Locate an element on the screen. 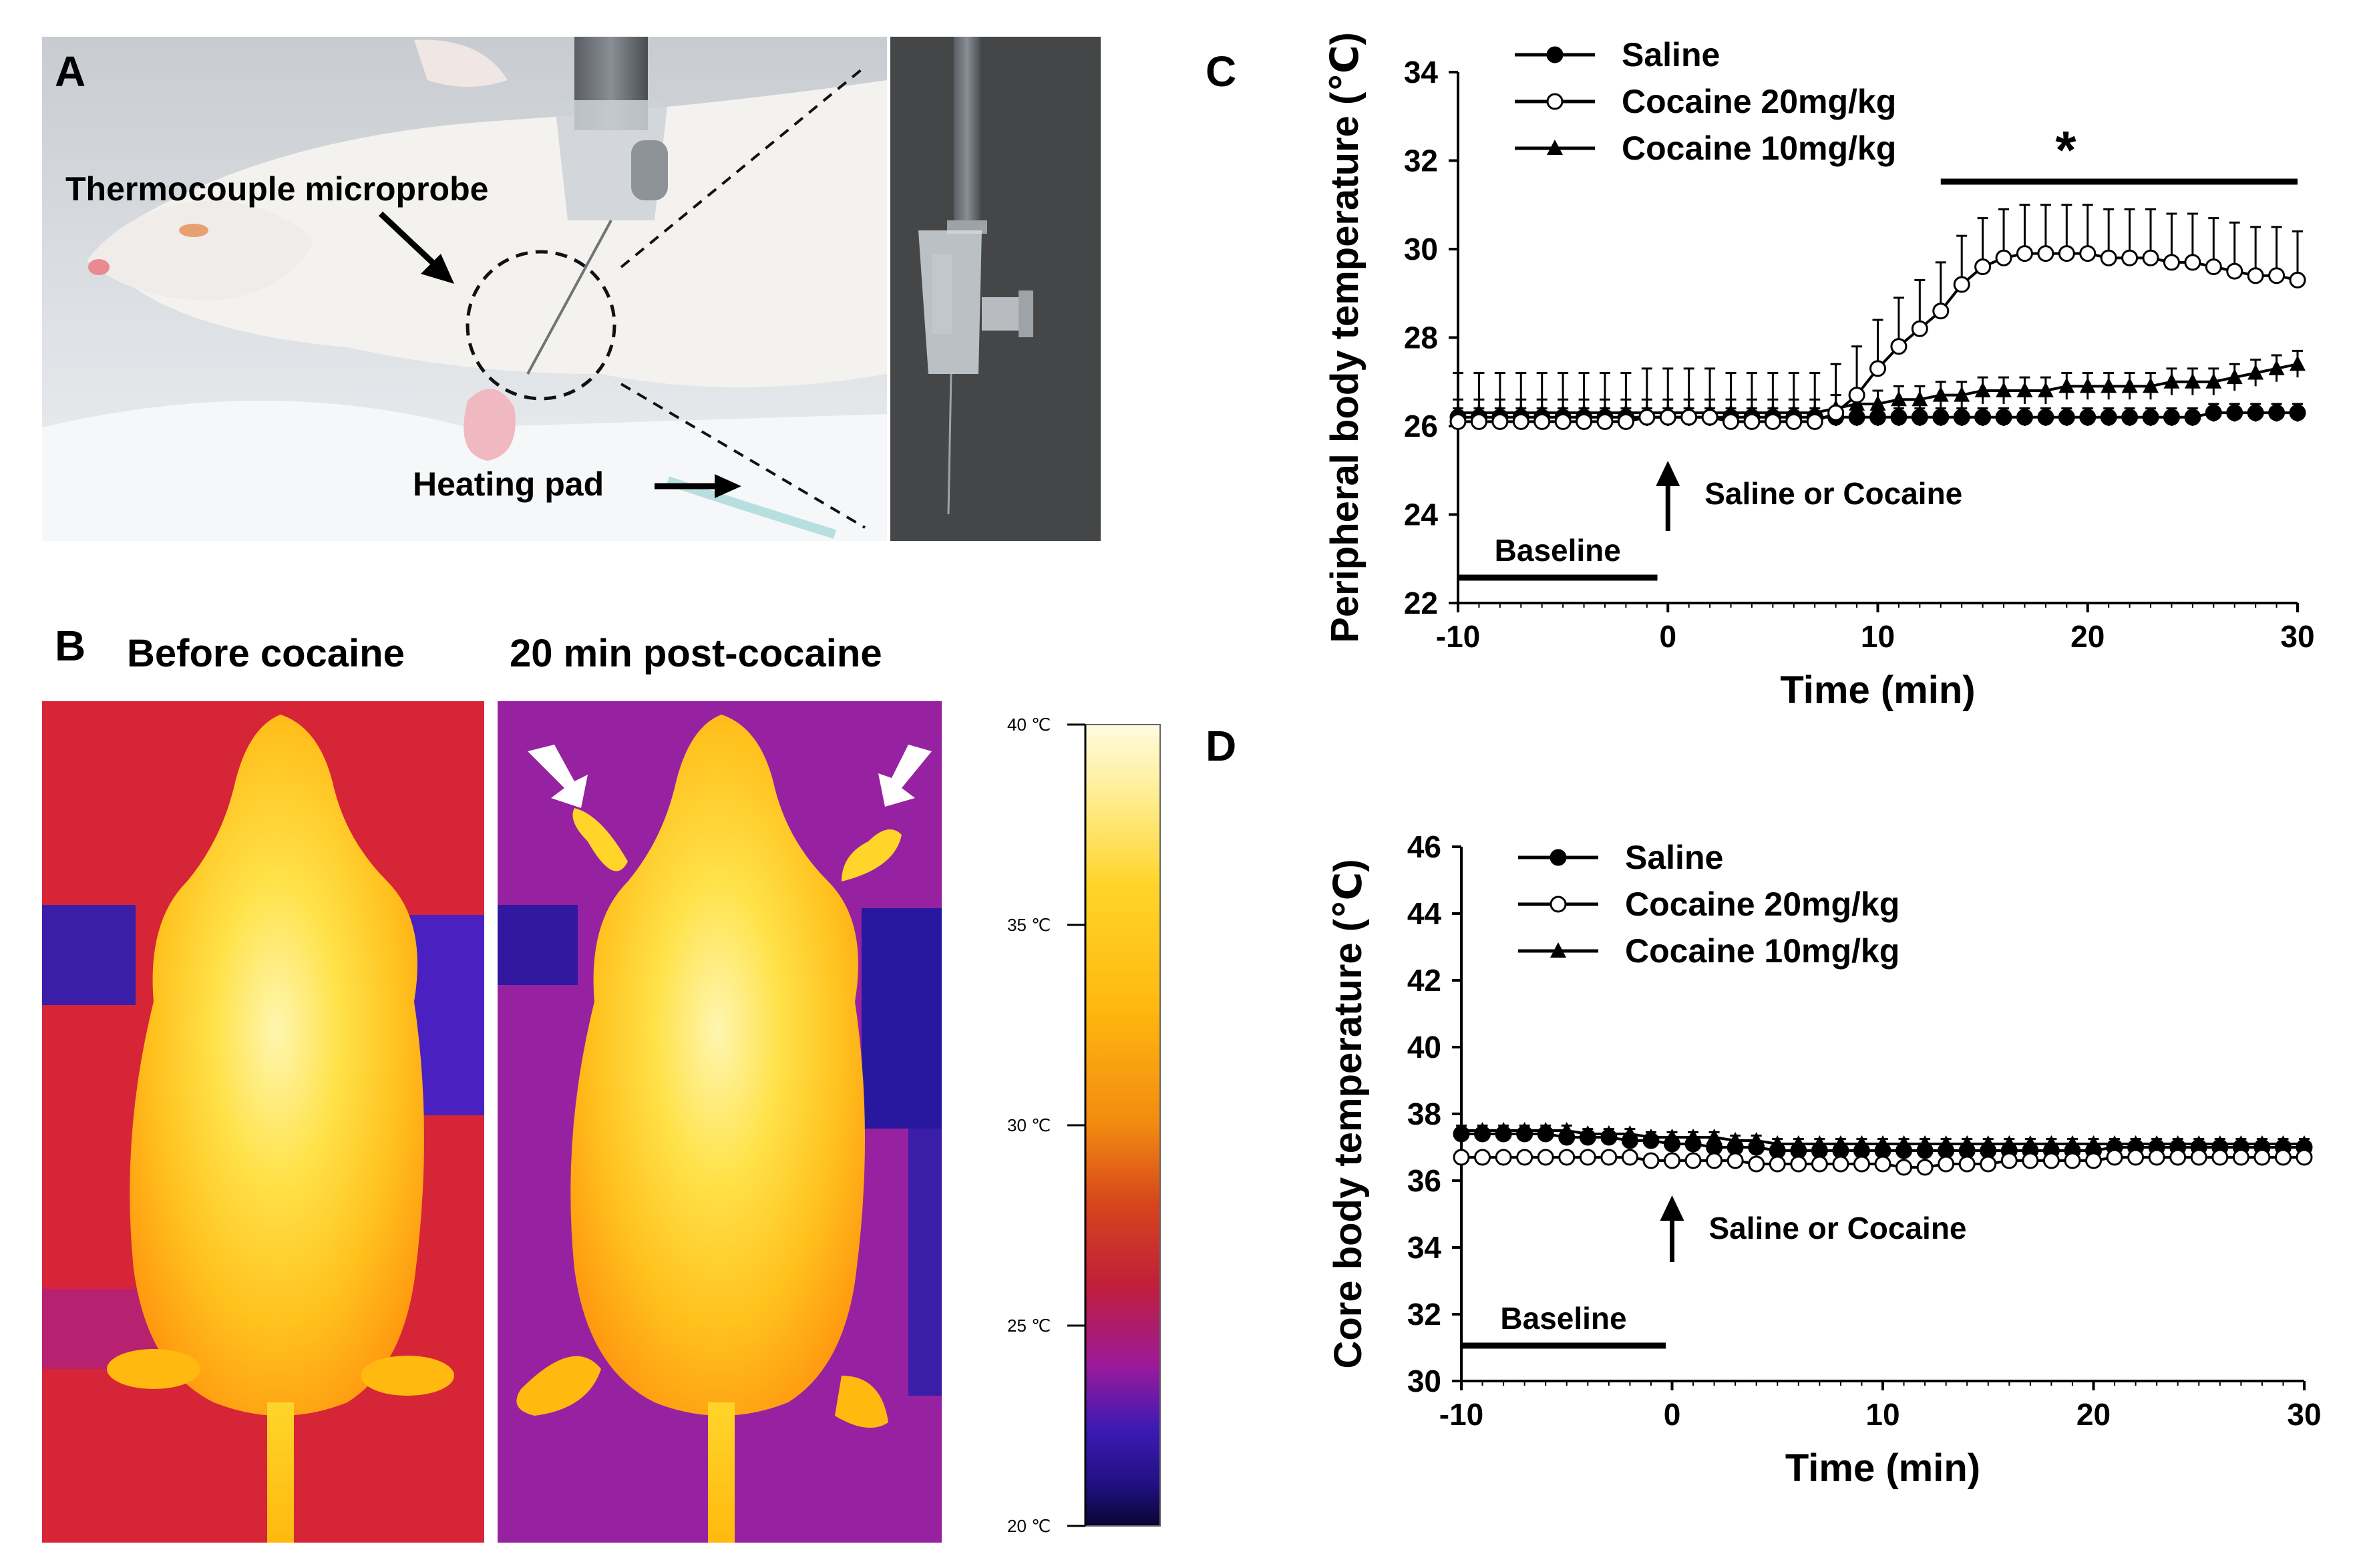 This screenshot has width=2357, height=1568. colorbar-ticks is located at coordinates (1077, 1125).